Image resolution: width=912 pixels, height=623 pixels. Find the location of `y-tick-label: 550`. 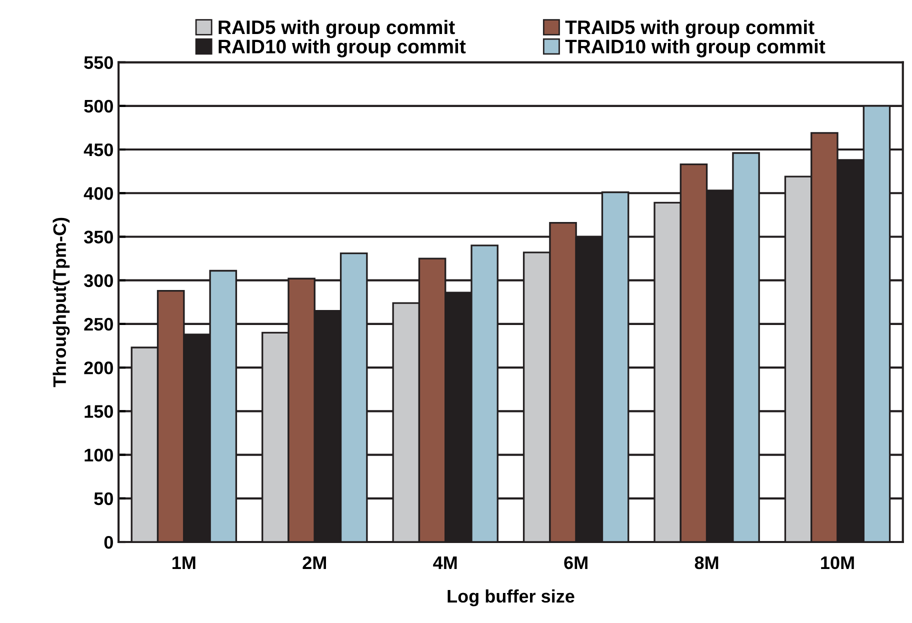

y-tick-label: 550 is located at coordinates (98, 63).